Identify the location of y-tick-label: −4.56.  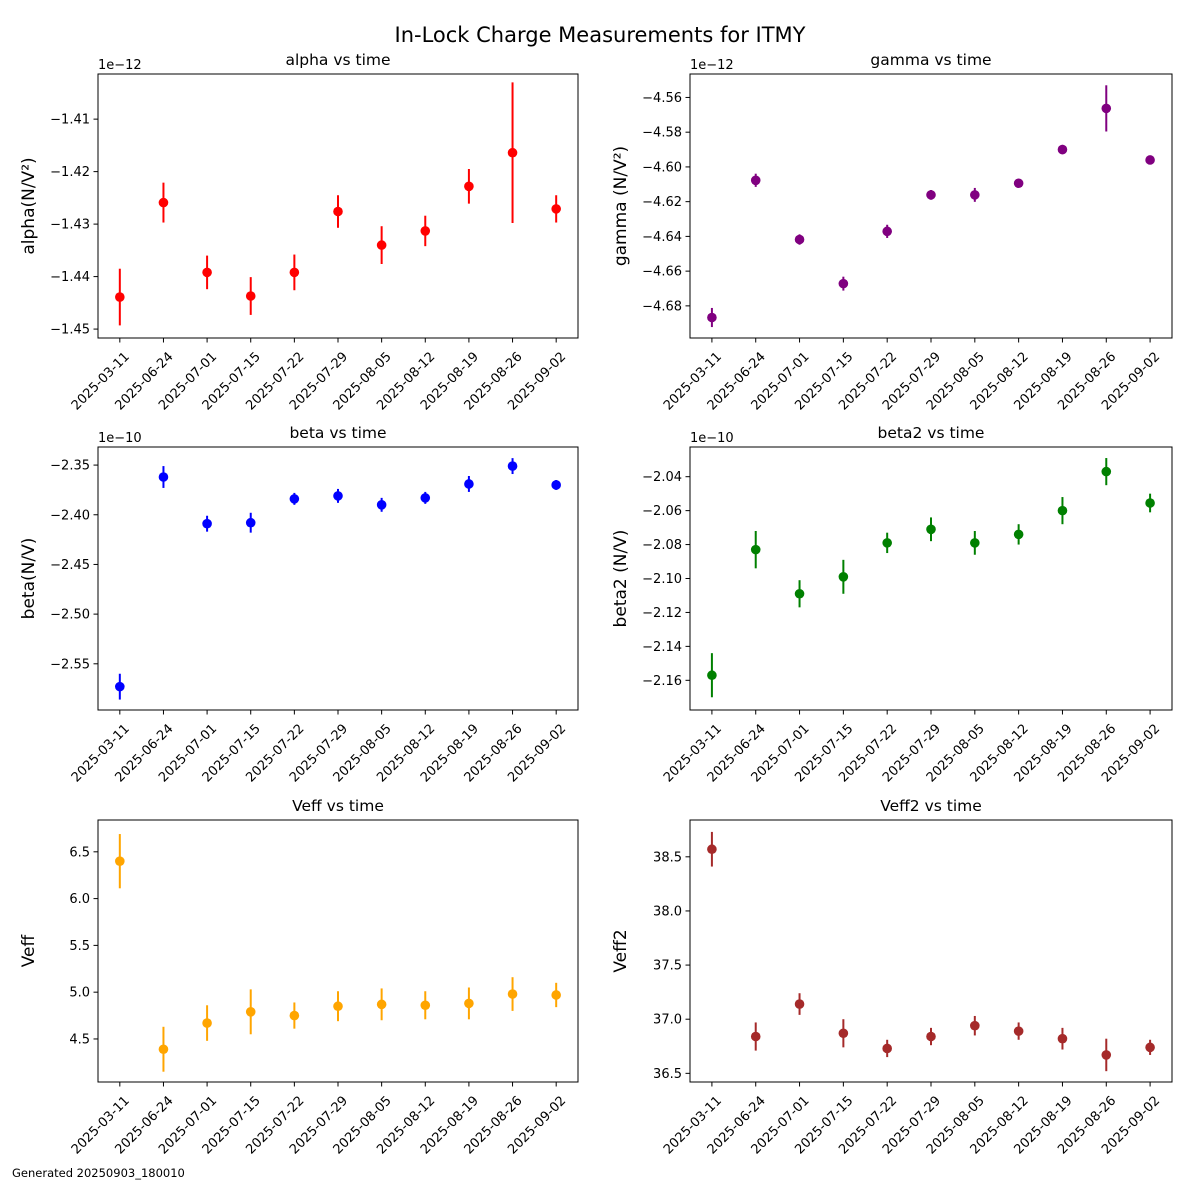
(662, 98).